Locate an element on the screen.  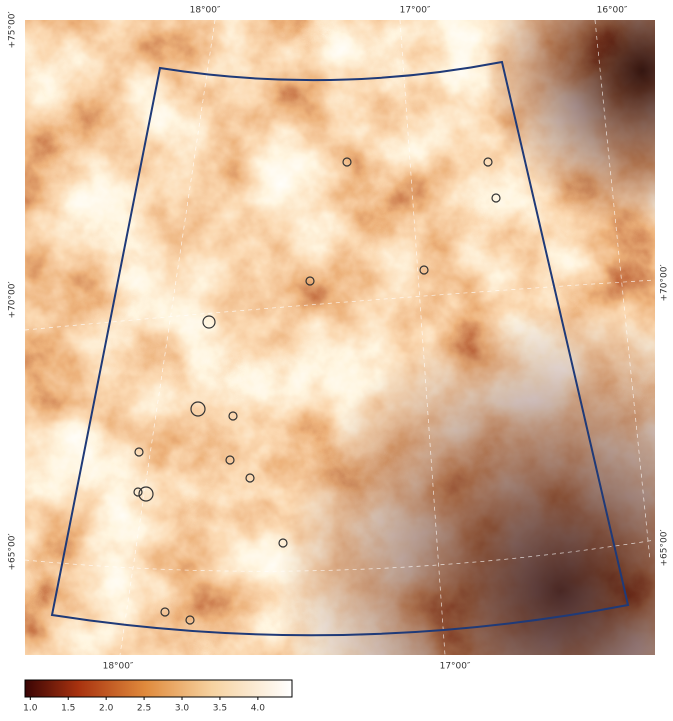
right-label: +65°00′ is located at coordinates (665, 548).